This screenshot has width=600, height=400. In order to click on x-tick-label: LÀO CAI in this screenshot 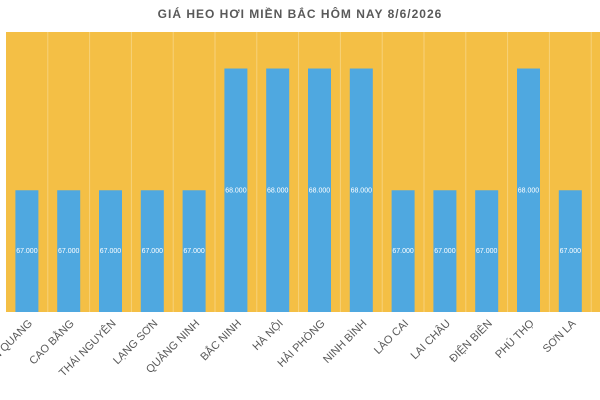, I will do `click(391, 337)`.